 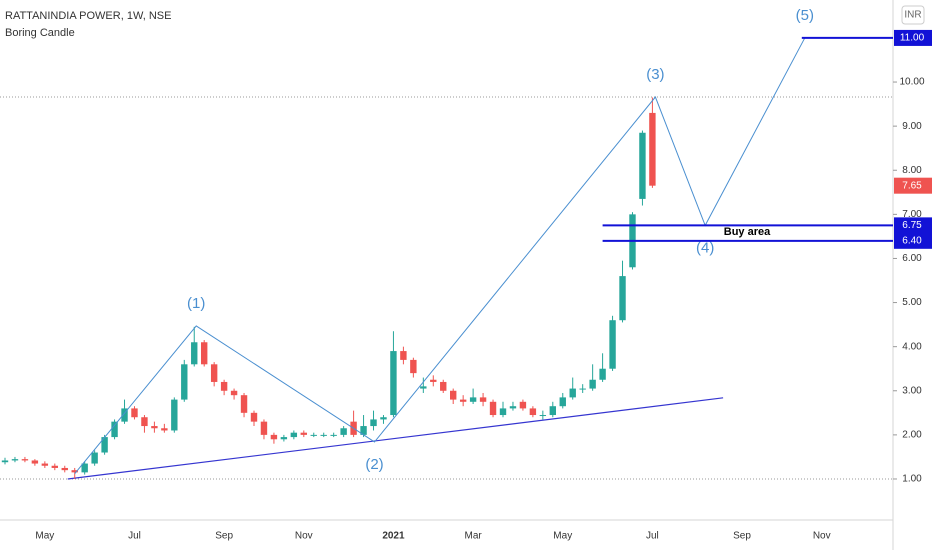 What do you see at coordinates (912, 346) in the screenshot?
I see `y-tick-label: 4.00` at bounding box center [912, 346].